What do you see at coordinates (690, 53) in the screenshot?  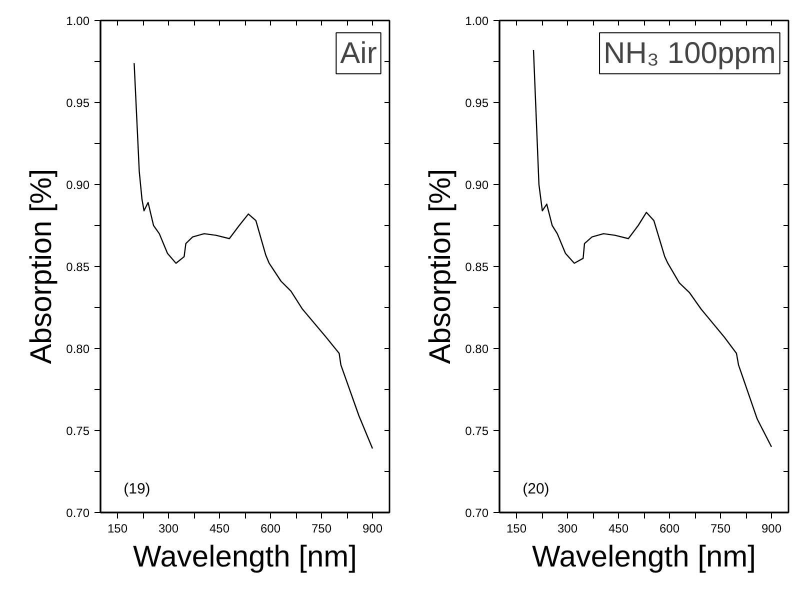 I see `annotation: NH₃ 100ppm` at bounding box center [690, 53].